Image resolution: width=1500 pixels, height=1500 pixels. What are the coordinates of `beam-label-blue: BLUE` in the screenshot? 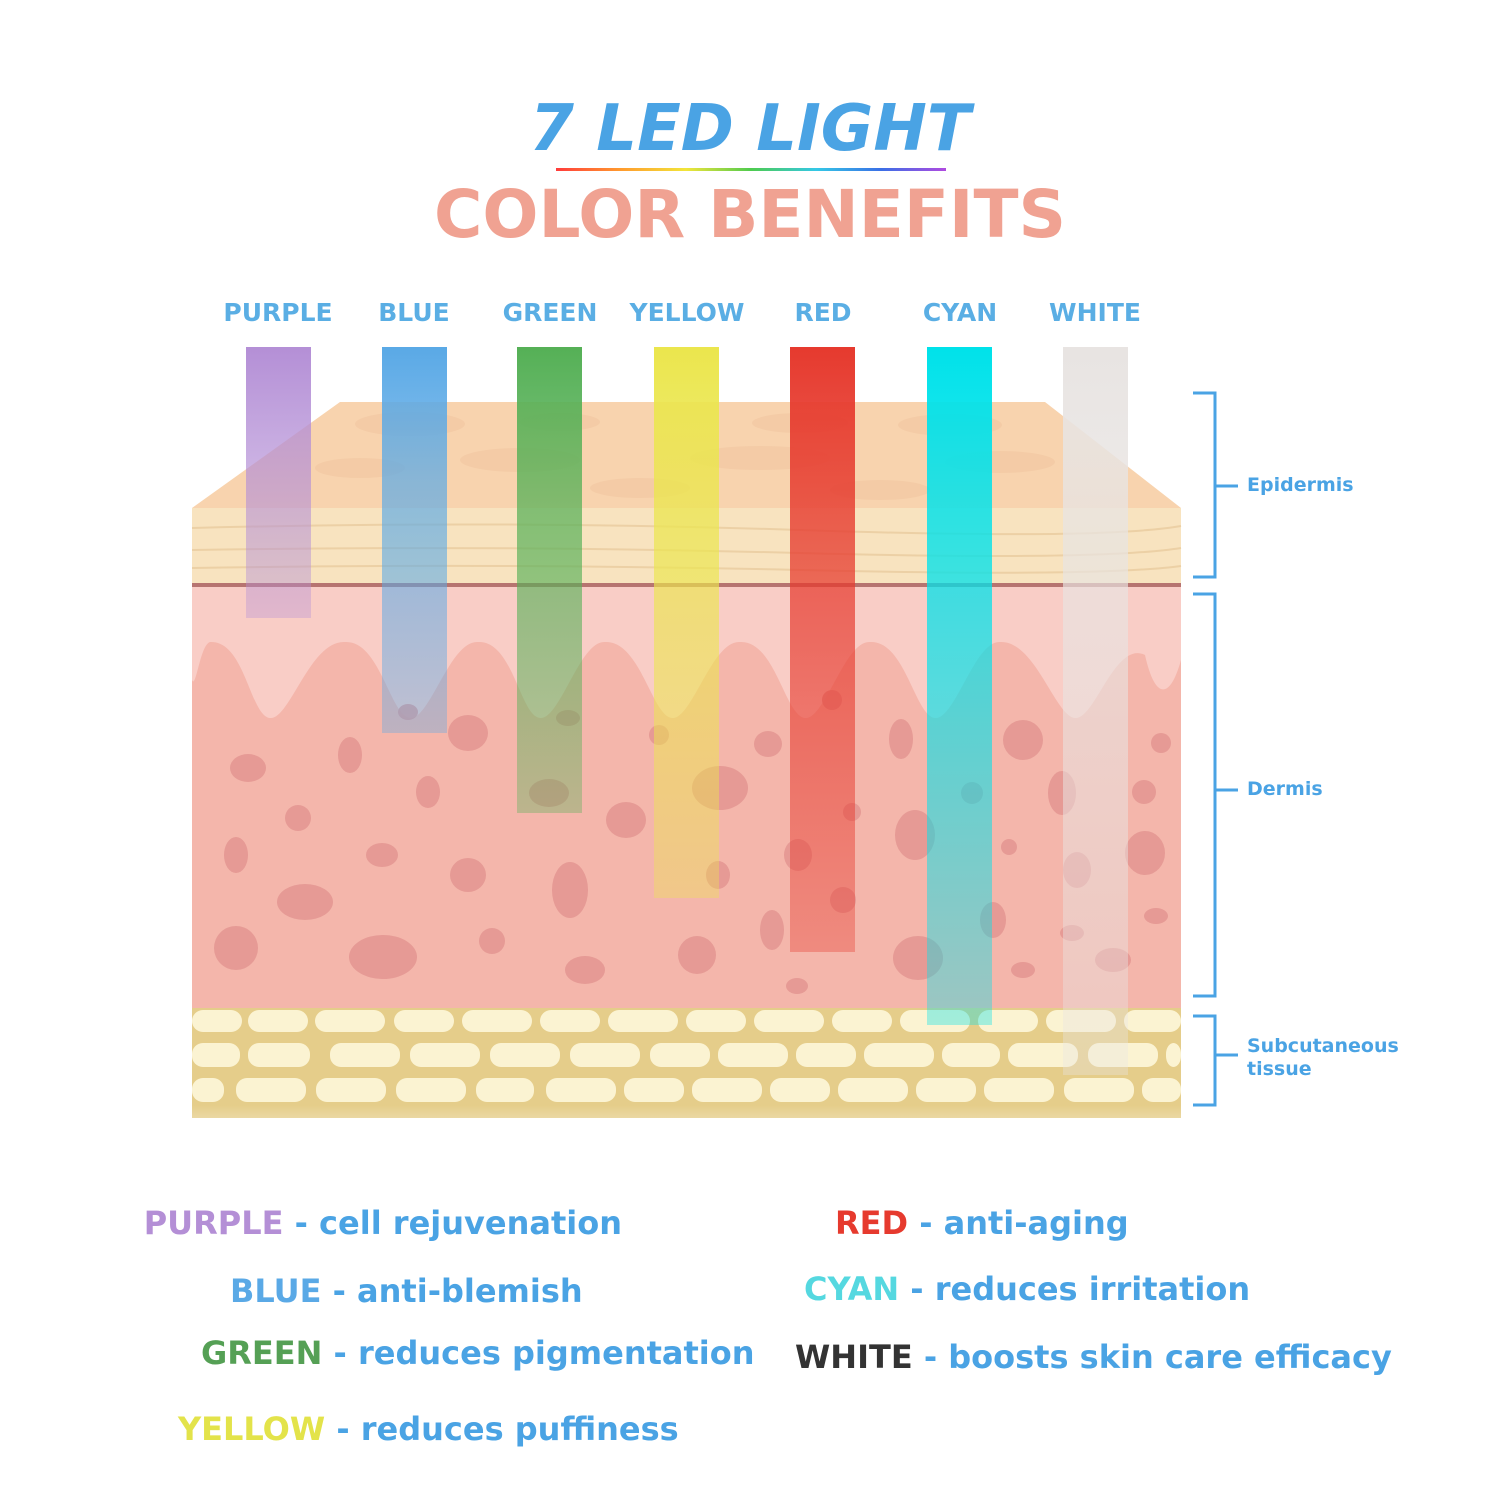 It's located at (414, 312).